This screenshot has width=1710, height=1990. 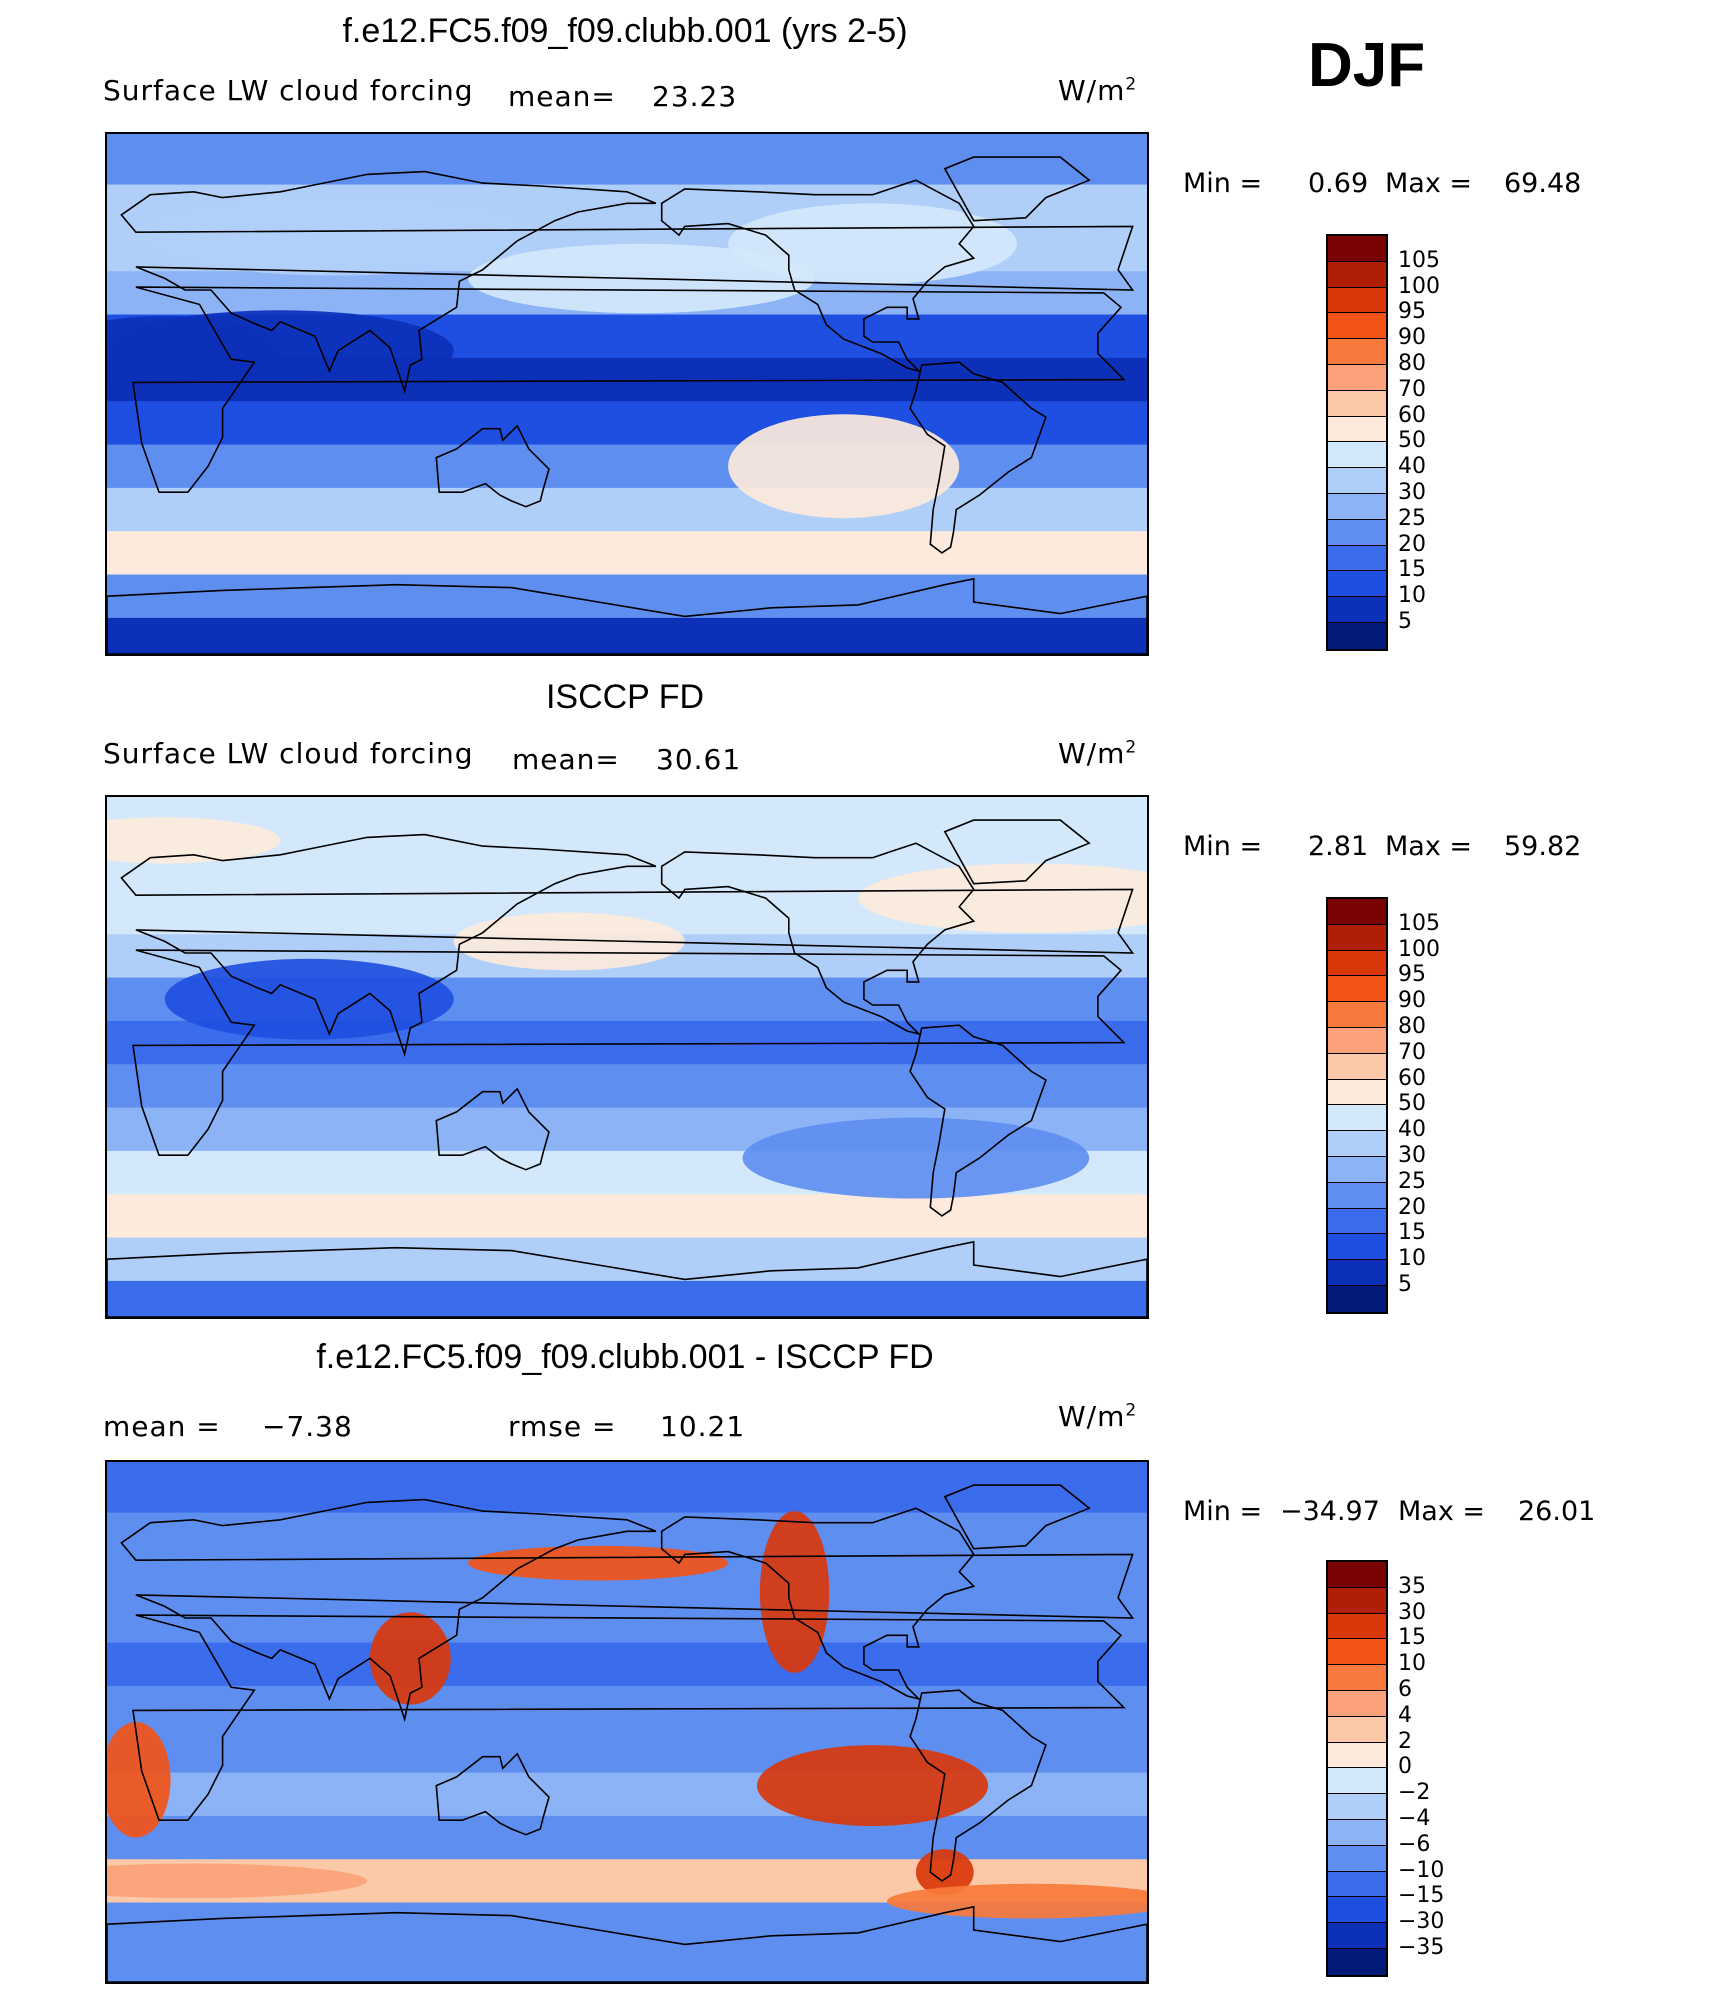 What do you see at coordinates (562, 1426) in the screenshot?
I see `panel3-rmse-label: rmse =` at bounding box center [562, 1426].